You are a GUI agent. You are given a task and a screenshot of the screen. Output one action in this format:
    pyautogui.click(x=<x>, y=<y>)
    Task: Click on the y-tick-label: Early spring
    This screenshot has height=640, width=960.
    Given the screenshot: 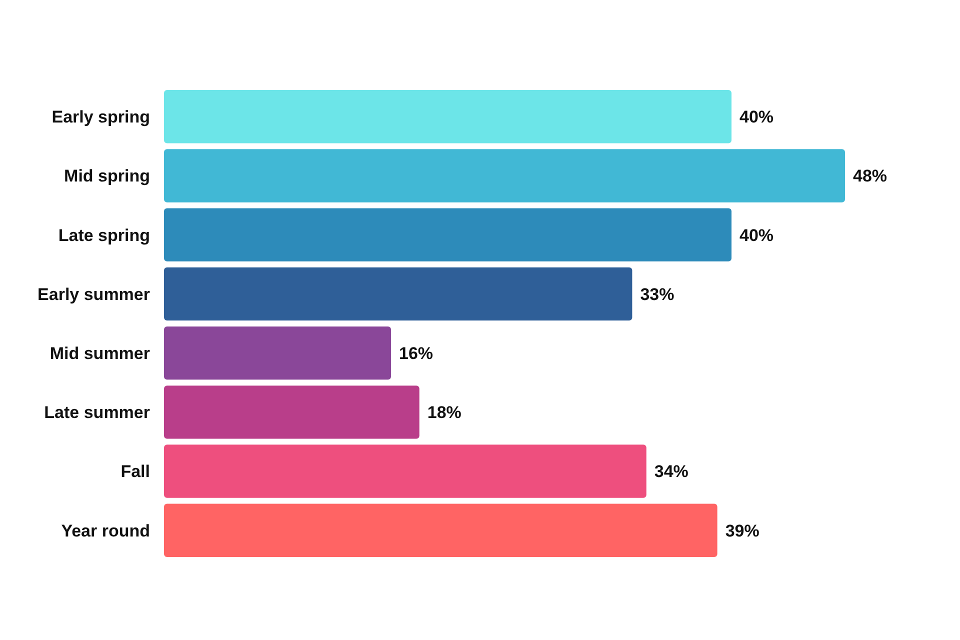 What is the action you would take?
    pyautogui.click(x=101, y=117)
    